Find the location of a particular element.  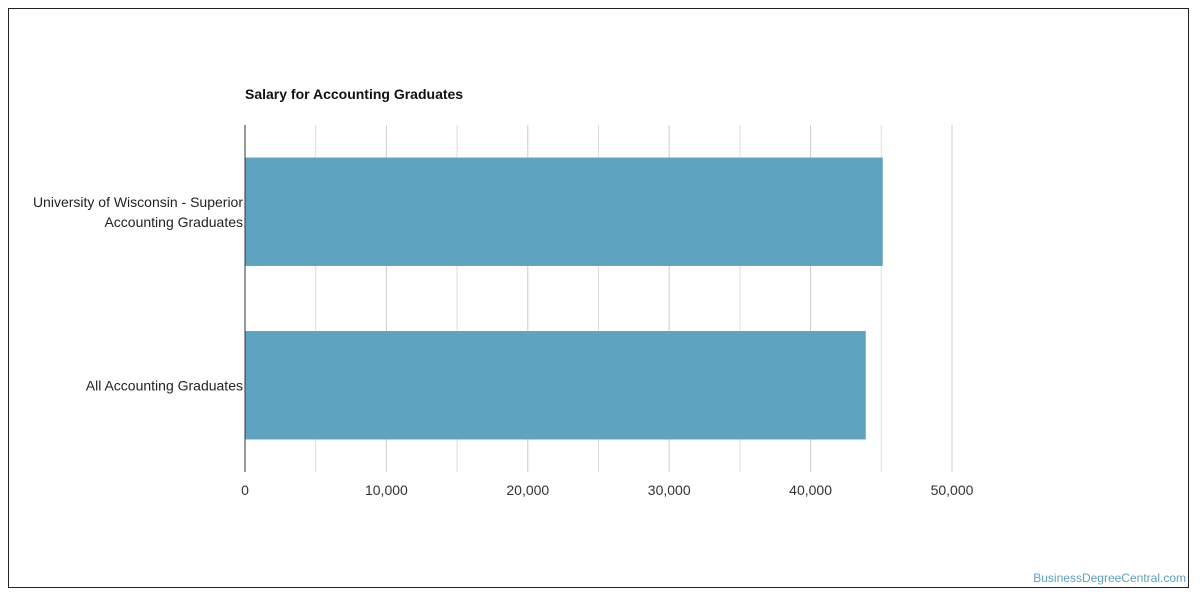

chart-title: Salary for Accounting Graduates is located at coordinates (354, 94).